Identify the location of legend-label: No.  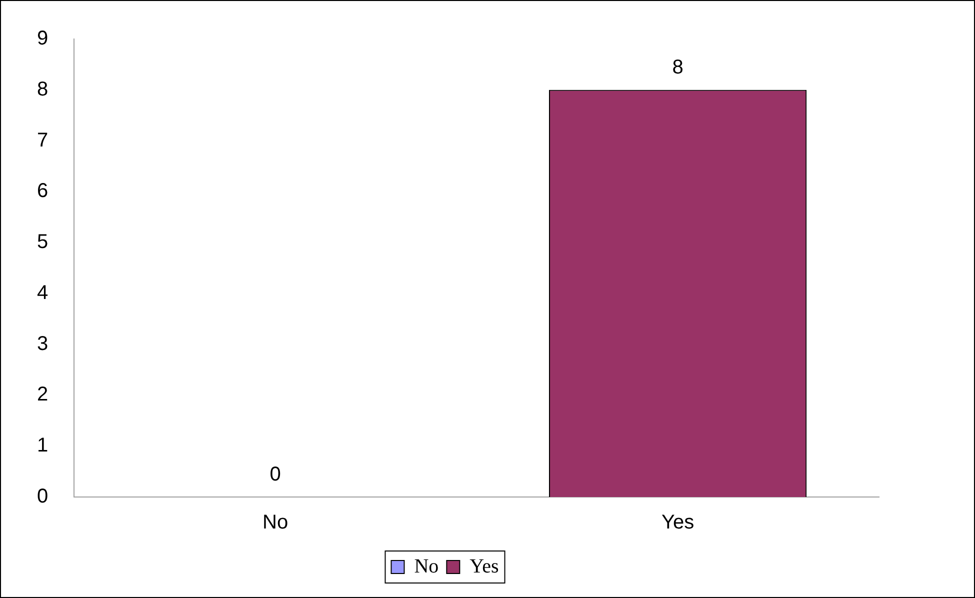
(426, 566).